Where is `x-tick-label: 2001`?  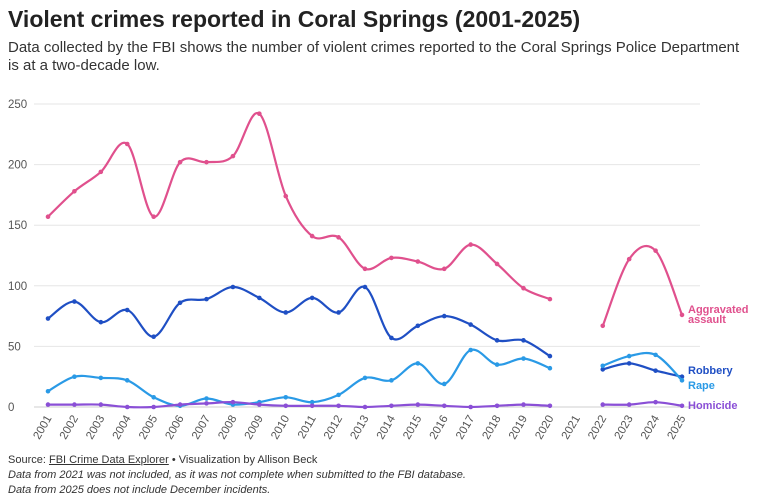 x-tick-label: 2001 is located at coordinates (42, 428).